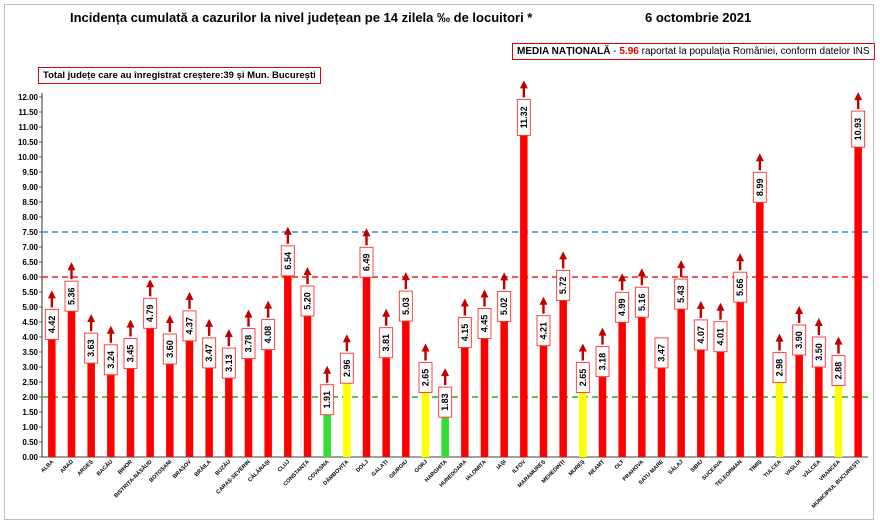 The image size is (880, 526). I want to click on x-tick-label: BIHOR, so click(125, 467).